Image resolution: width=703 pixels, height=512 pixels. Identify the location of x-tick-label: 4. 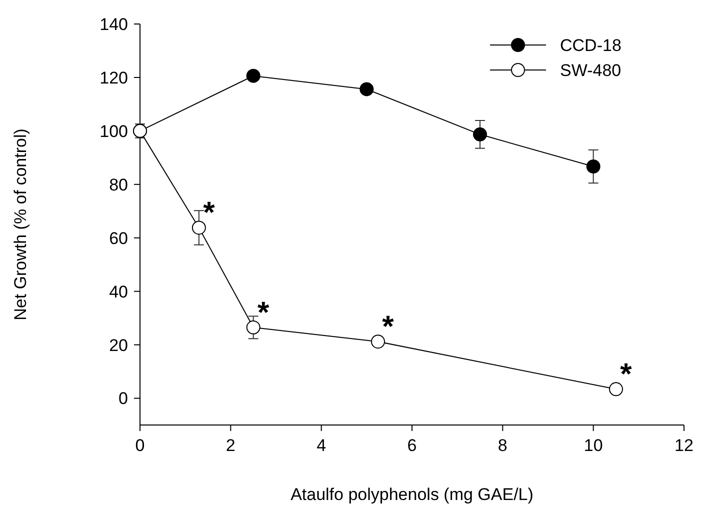
(321, 445).